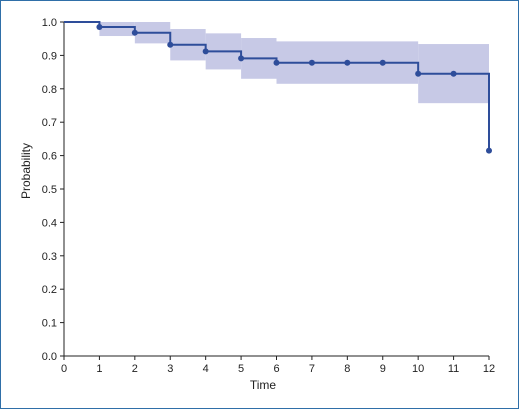 The height and width of the screenshot is (409, 519). Describe the element at coordinates (26, 171) in the screenshot. I see `y-axis-title: Probability` at that location.